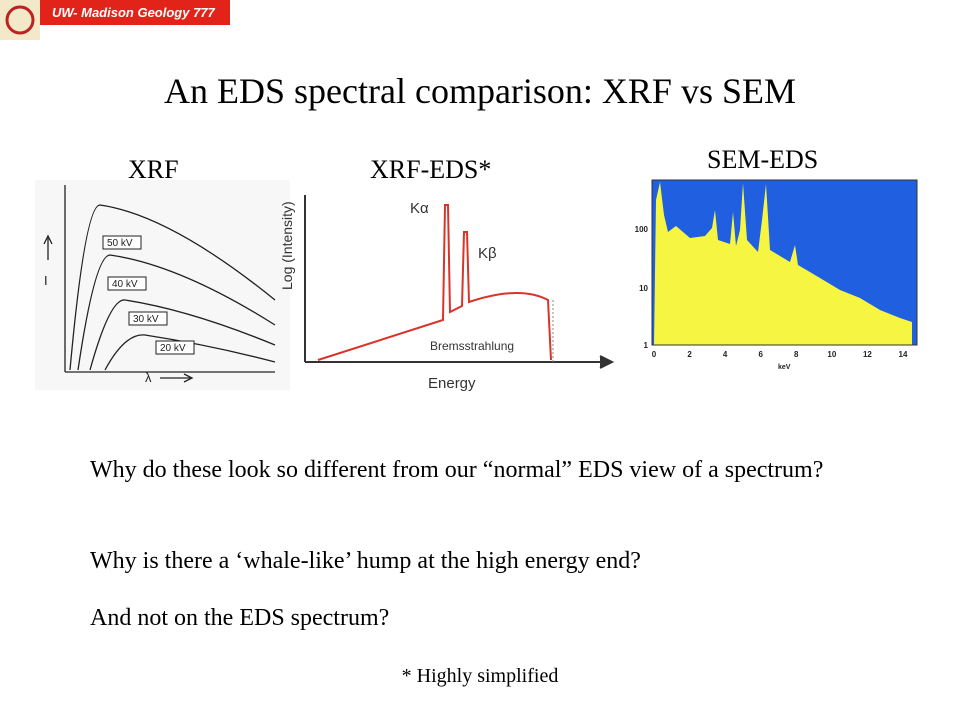 This screenshot has height=720, width=960. I want to click on logo-text: UW- Madison Geology 777, so click(134, 12).